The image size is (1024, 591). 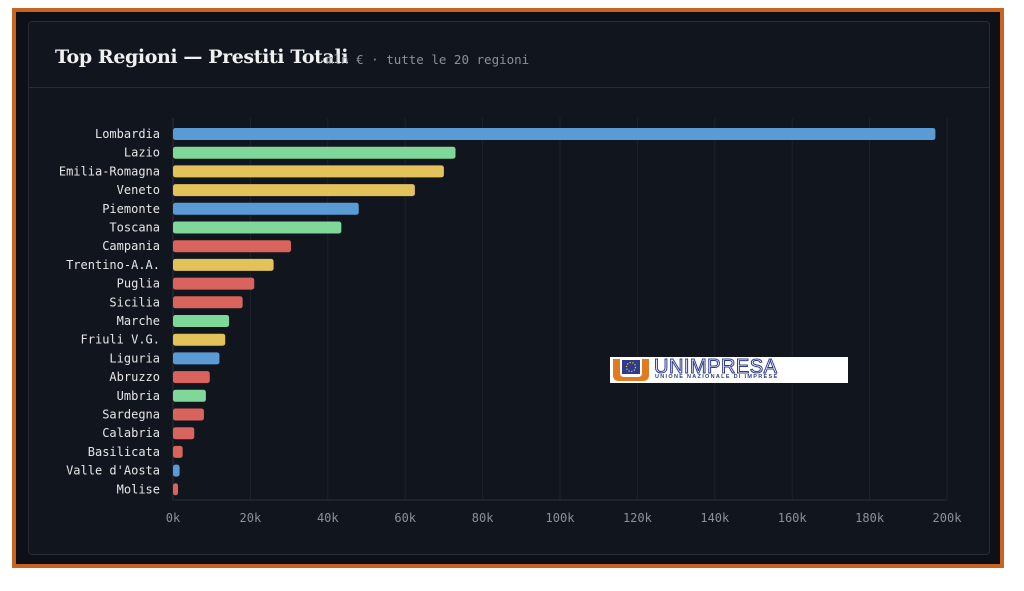 I want to click on chart-title: Top Regioni — Prestiti Totali, so click(x=202, y=57).